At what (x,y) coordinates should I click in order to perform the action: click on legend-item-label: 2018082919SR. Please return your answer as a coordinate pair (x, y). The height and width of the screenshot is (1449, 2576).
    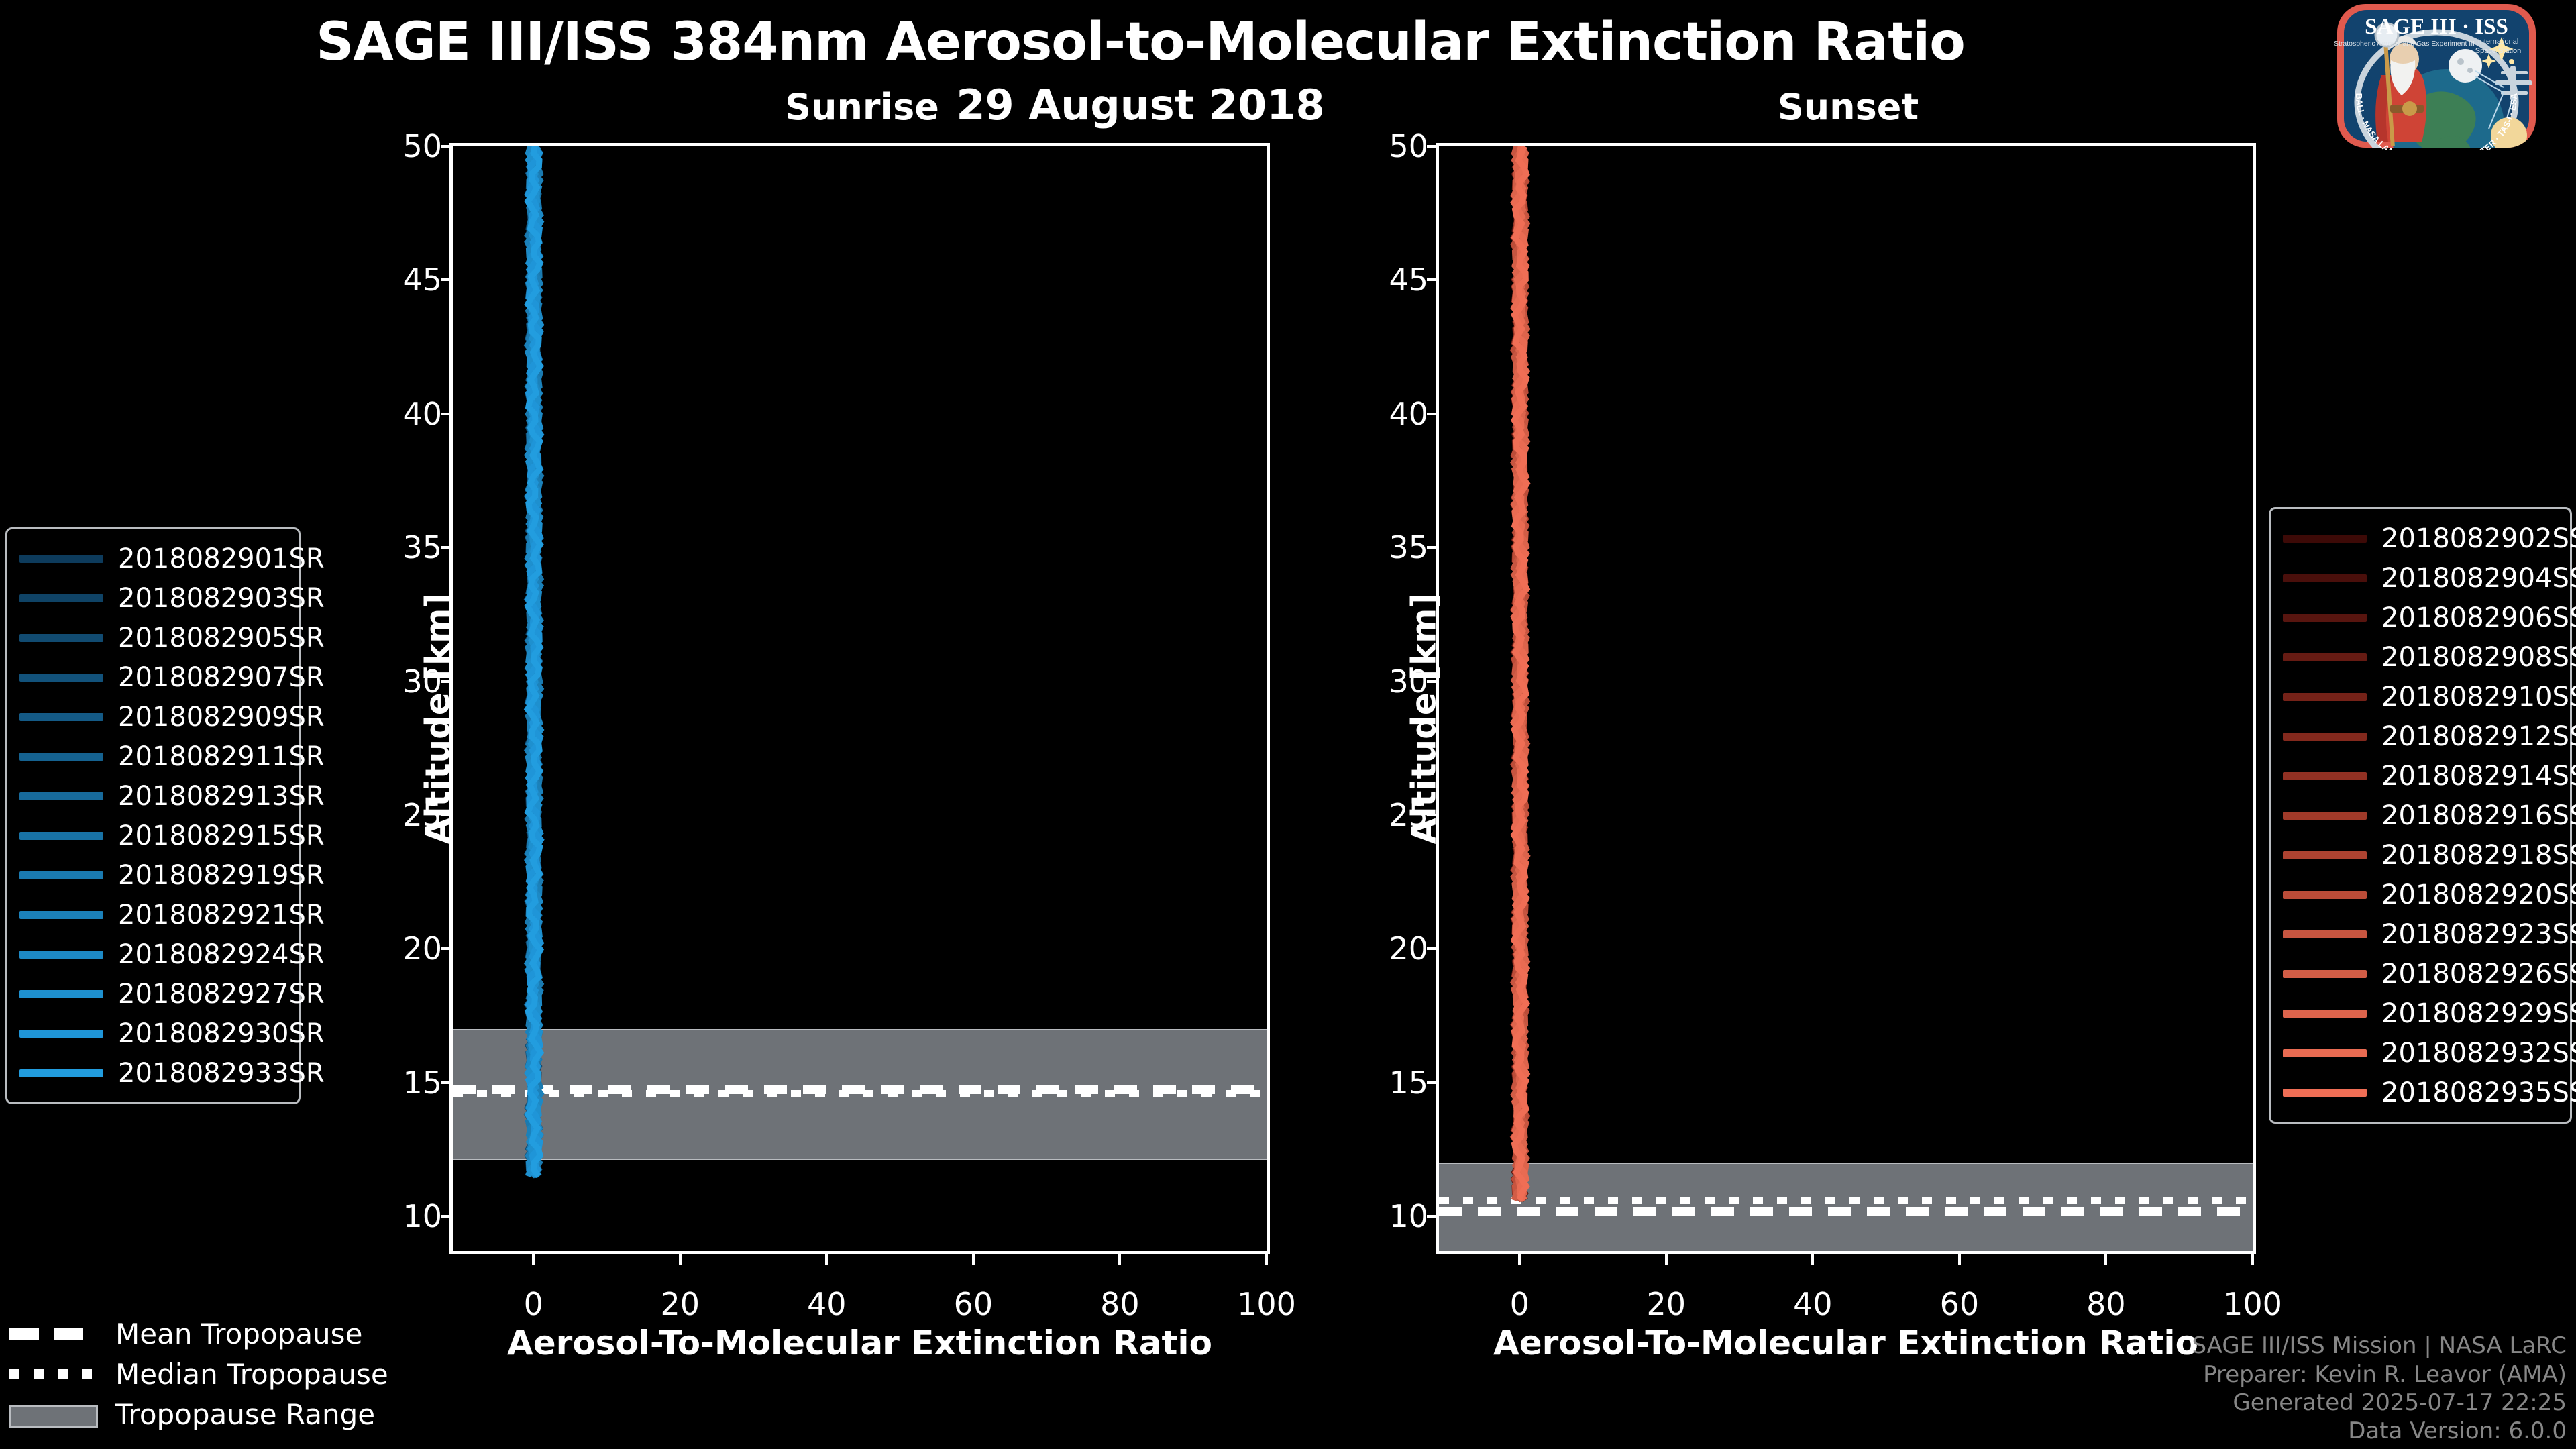
    Looking at the image, I should click on (221, 875).